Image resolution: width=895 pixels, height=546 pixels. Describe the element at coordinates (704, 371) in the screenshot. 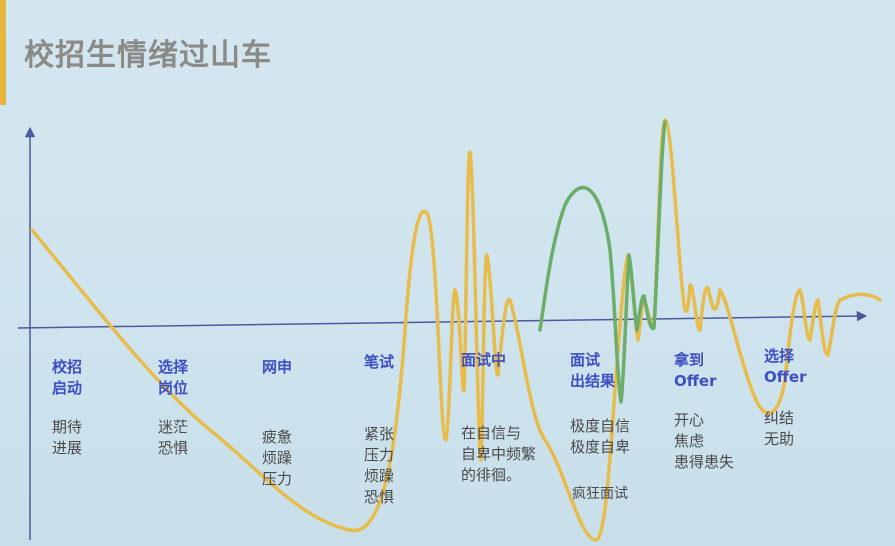

I see `stage-title: 拿到 Offer` at that location.